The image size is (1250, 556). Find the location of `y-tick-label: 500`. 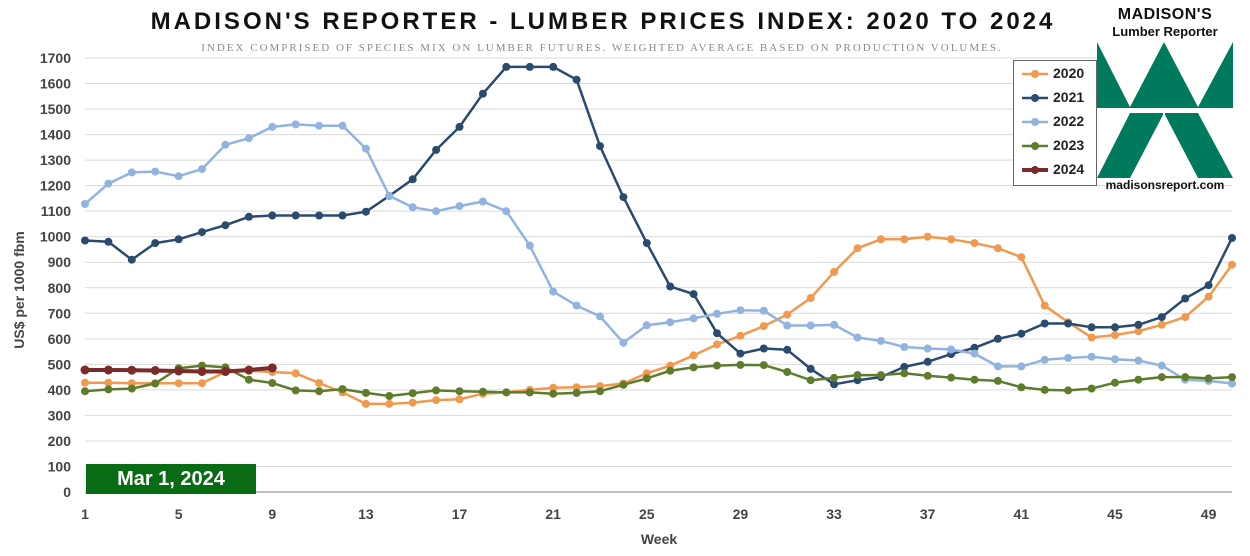

y-tick-label: 500 is located at coordinates (60, 364).